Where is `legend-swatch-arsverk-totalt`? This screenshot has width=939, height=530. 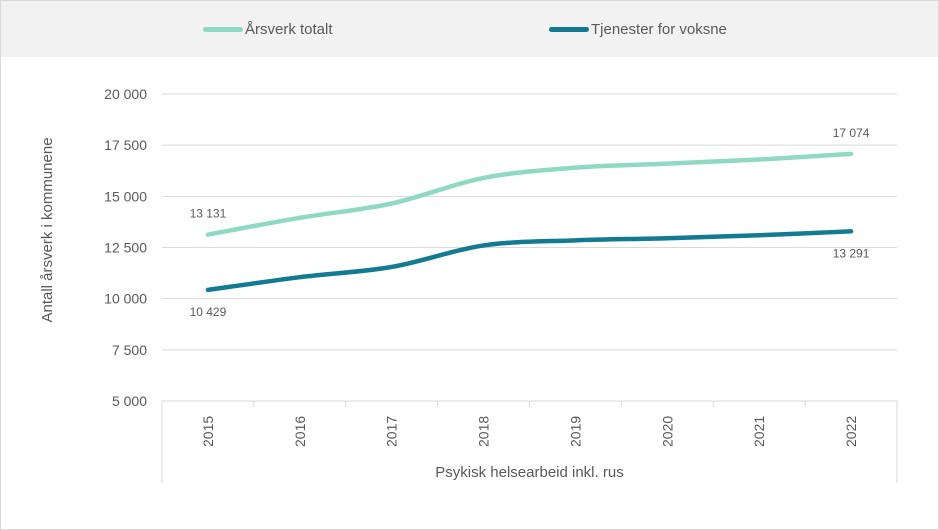 legend-swatch-arsverk-totalt is located at coordinates (223, 29).